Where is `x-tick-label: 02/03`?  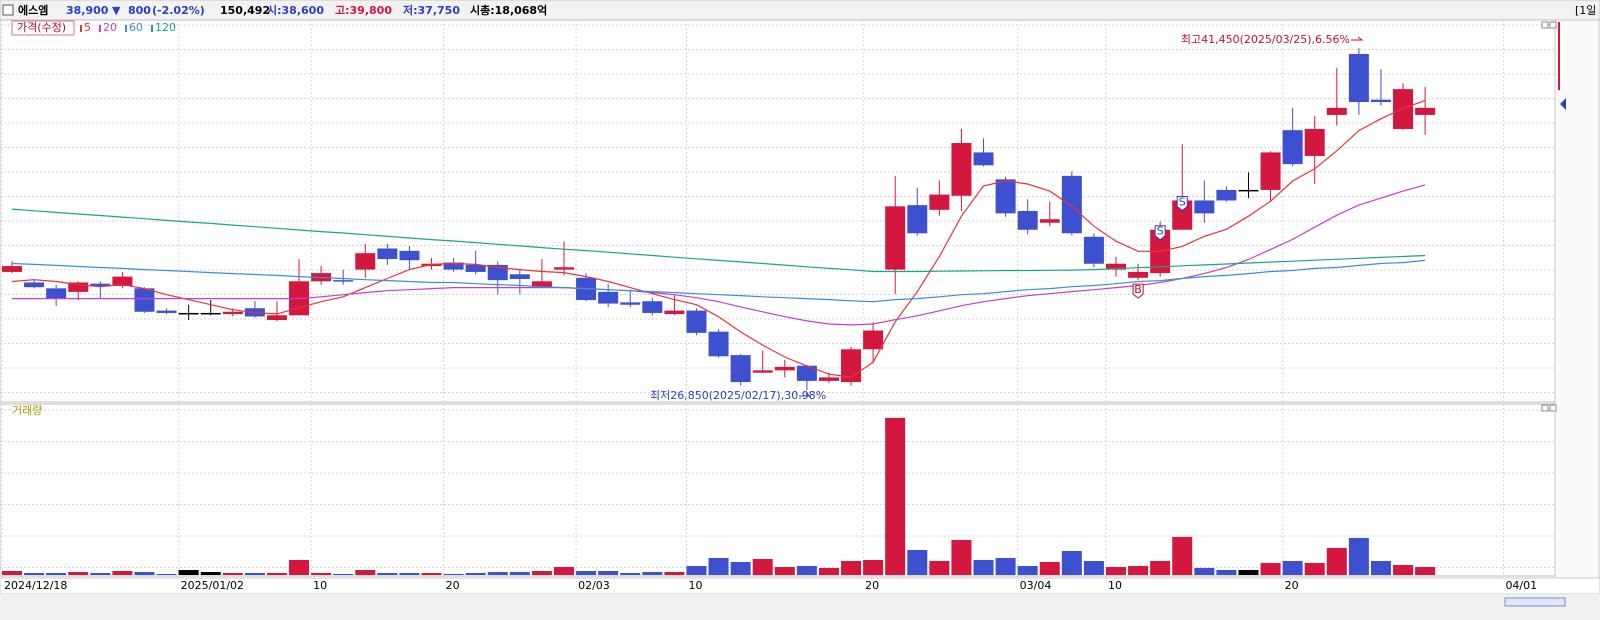
x-tick-label: 02/03 is located at coordinates (594, 585).